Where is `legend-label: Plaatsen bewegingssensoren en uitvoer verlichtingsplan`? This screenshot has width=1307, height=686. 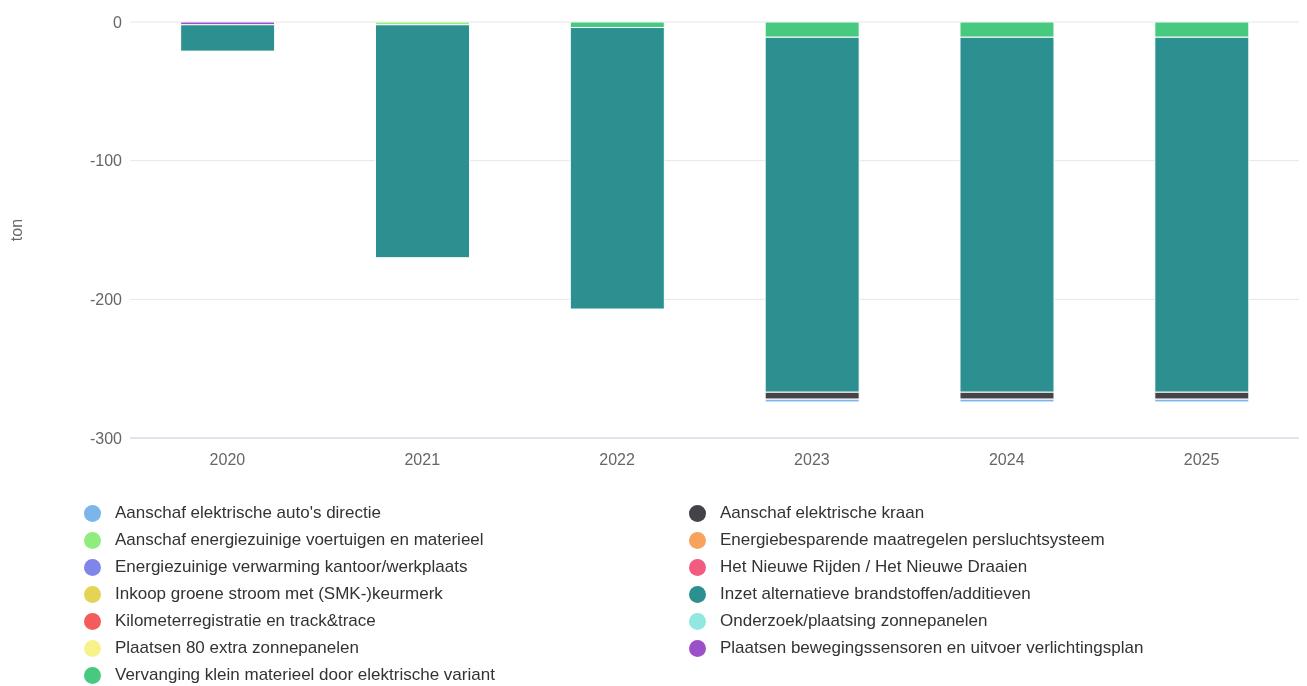
legend-label: Plaatsen bewegingssensoren en uitvoer verlichtingsplan is located at coordinates (932, 648).